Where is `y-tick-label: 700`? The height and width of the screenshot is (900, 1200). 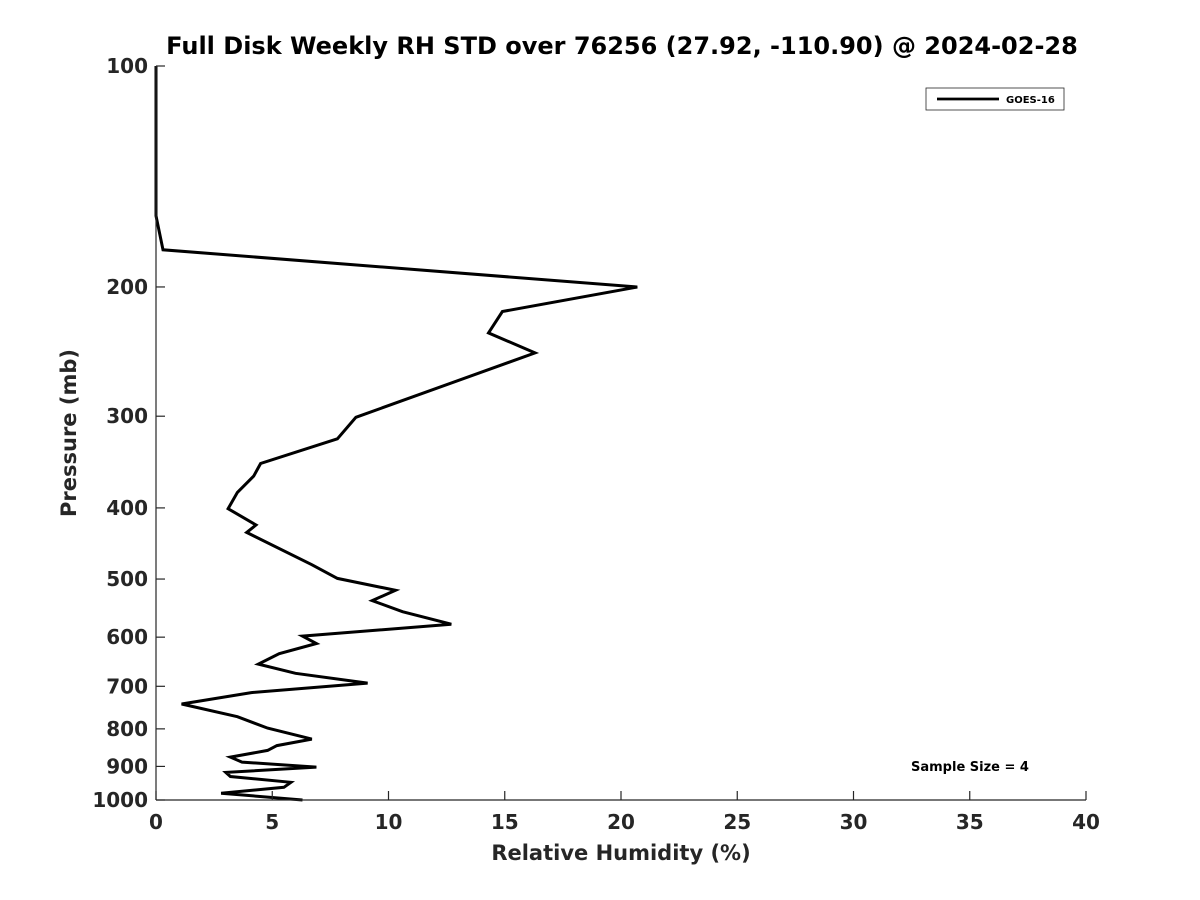
y-tick-label: 700 is located at coordinates (127, 686).